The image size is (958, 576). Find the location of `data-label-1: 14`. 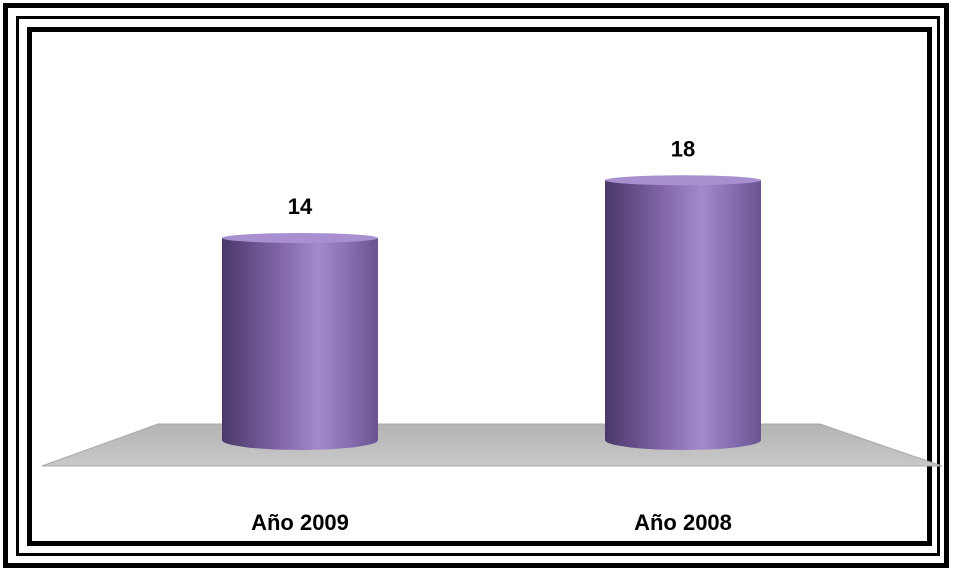

data-label-1: 14 is located at coordinates (300, 206).